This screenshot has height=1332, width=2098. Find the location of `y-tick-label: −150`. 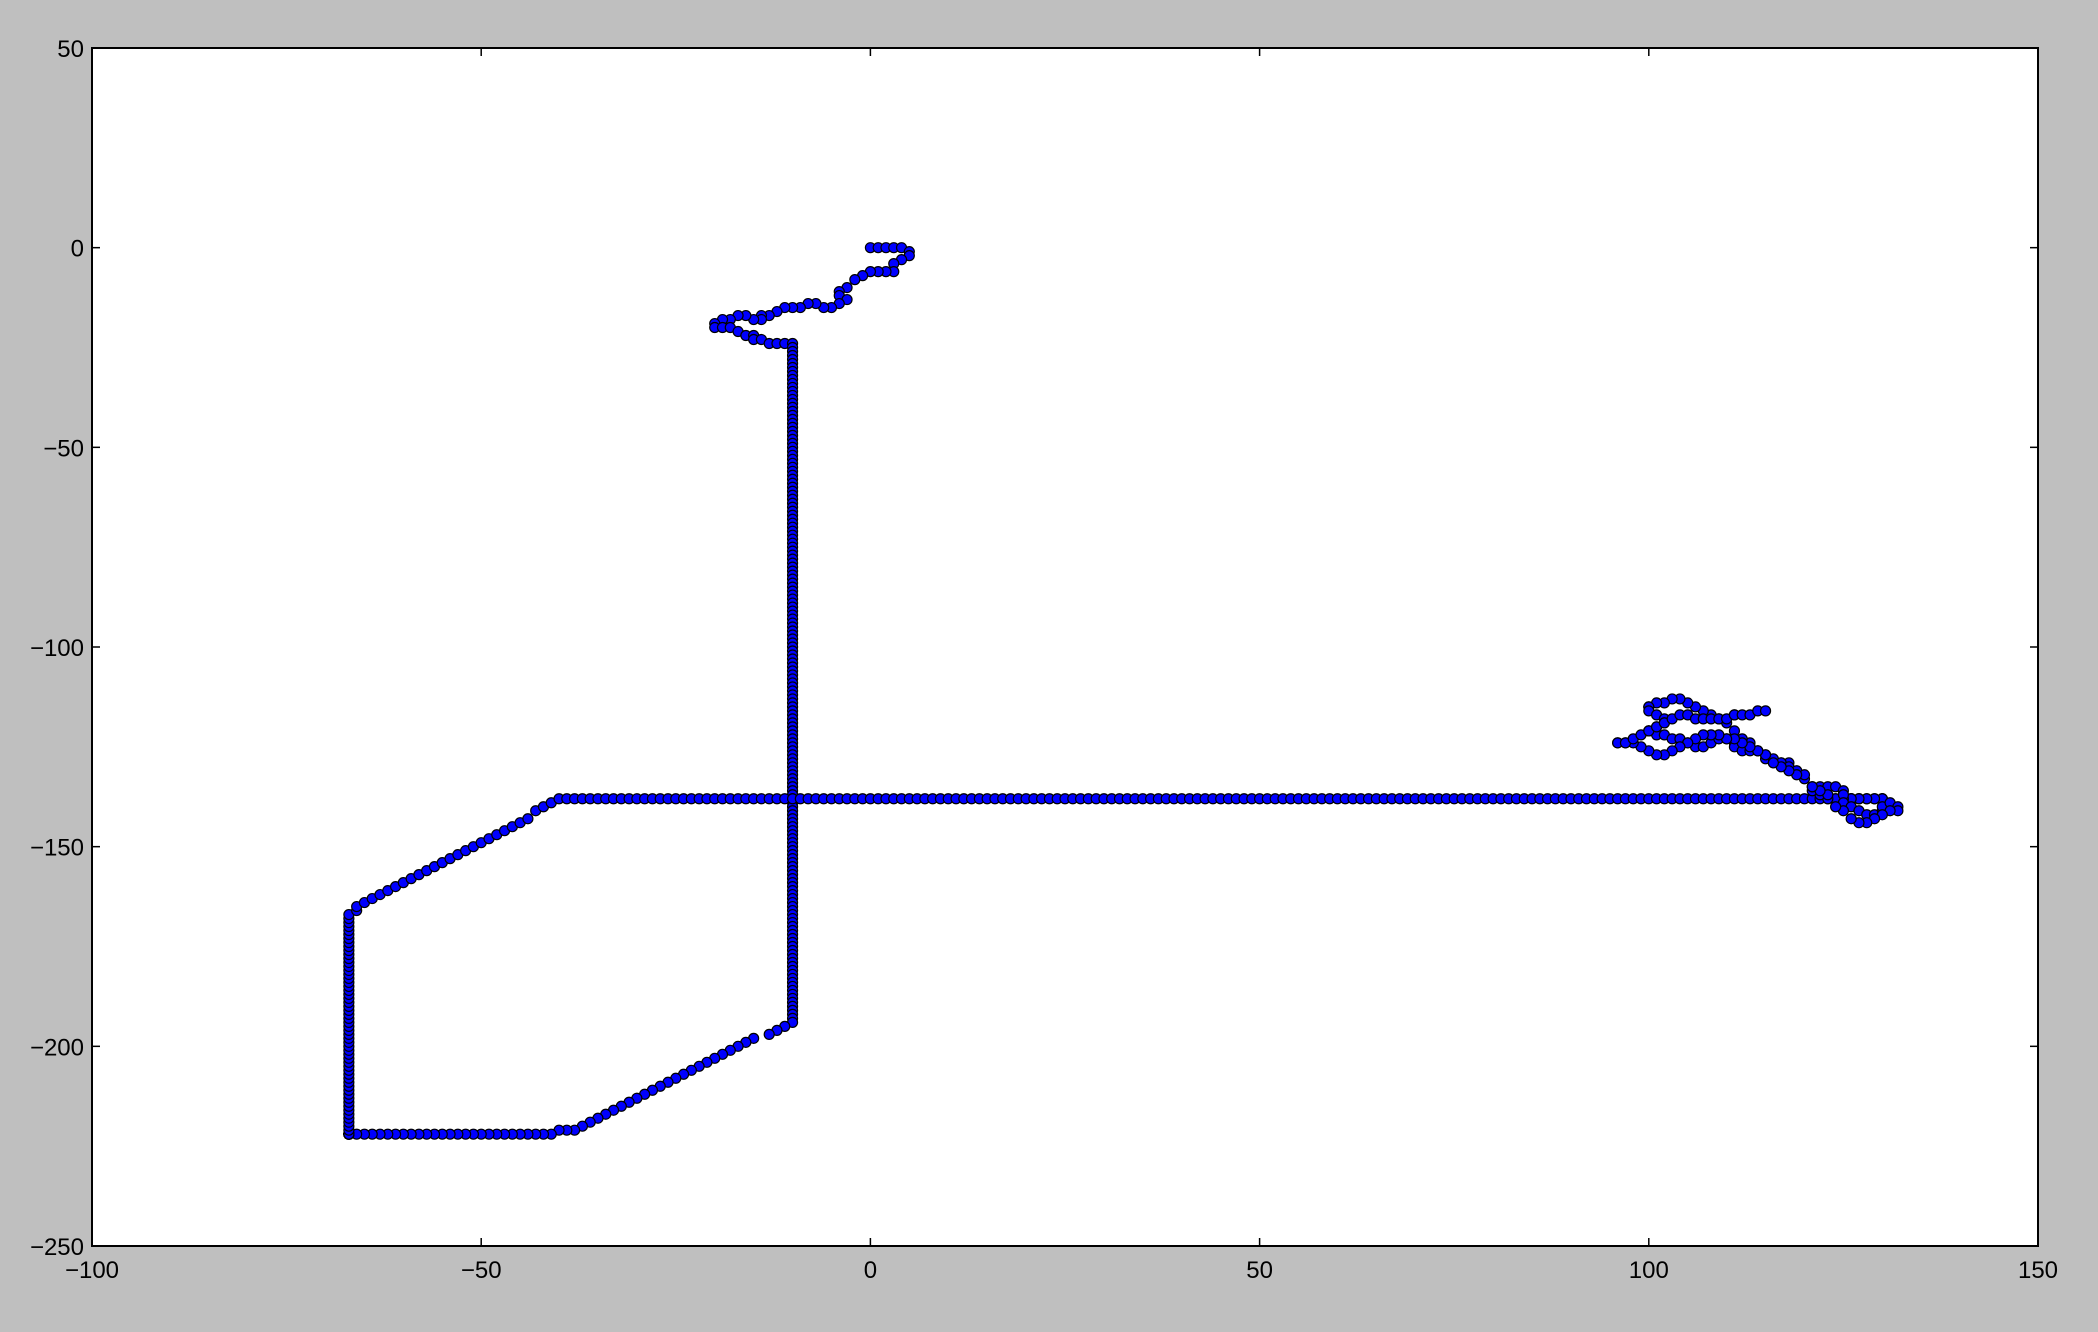

y-tick-label: −150 is located at coordinates (57, 848).